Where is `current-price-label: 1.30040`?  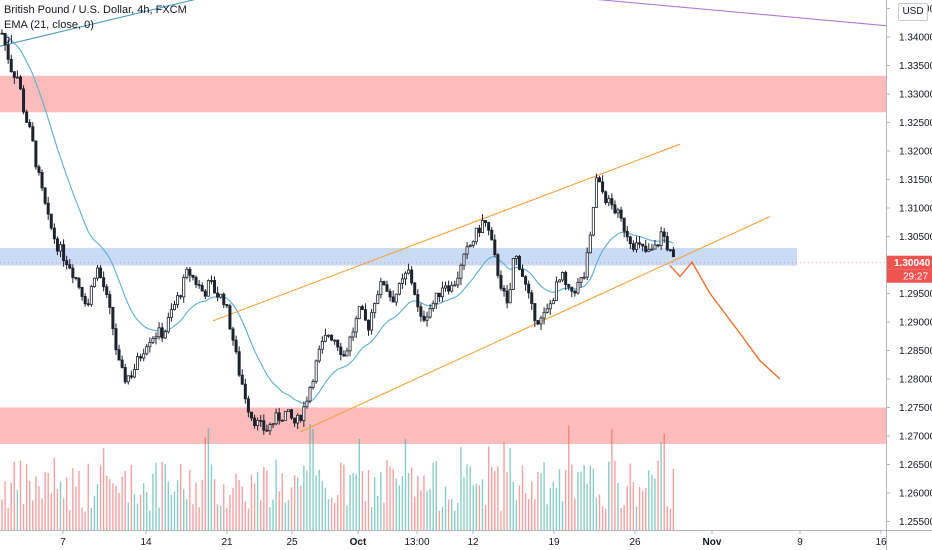
current-price-label: 1.30040 is located at coordinates (912, 263).